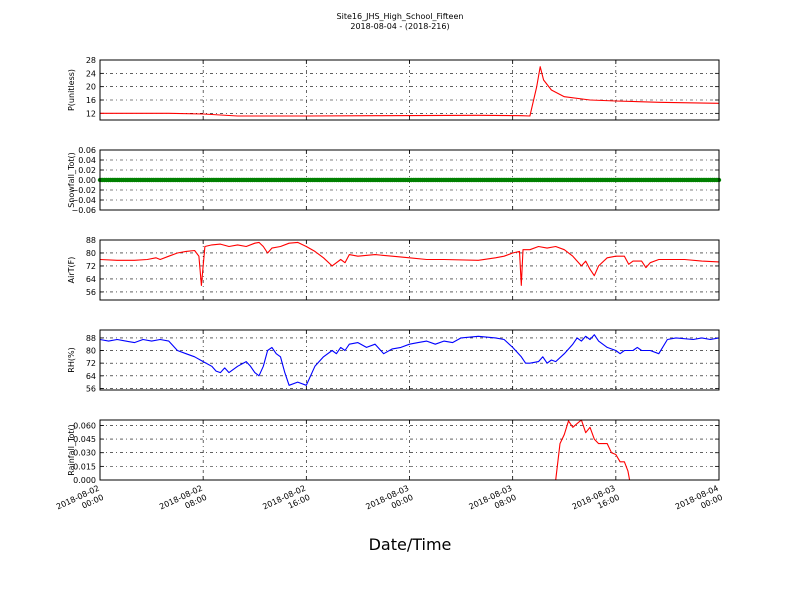  I want to click on y-tick-label: 0.015, so click(84, 466).